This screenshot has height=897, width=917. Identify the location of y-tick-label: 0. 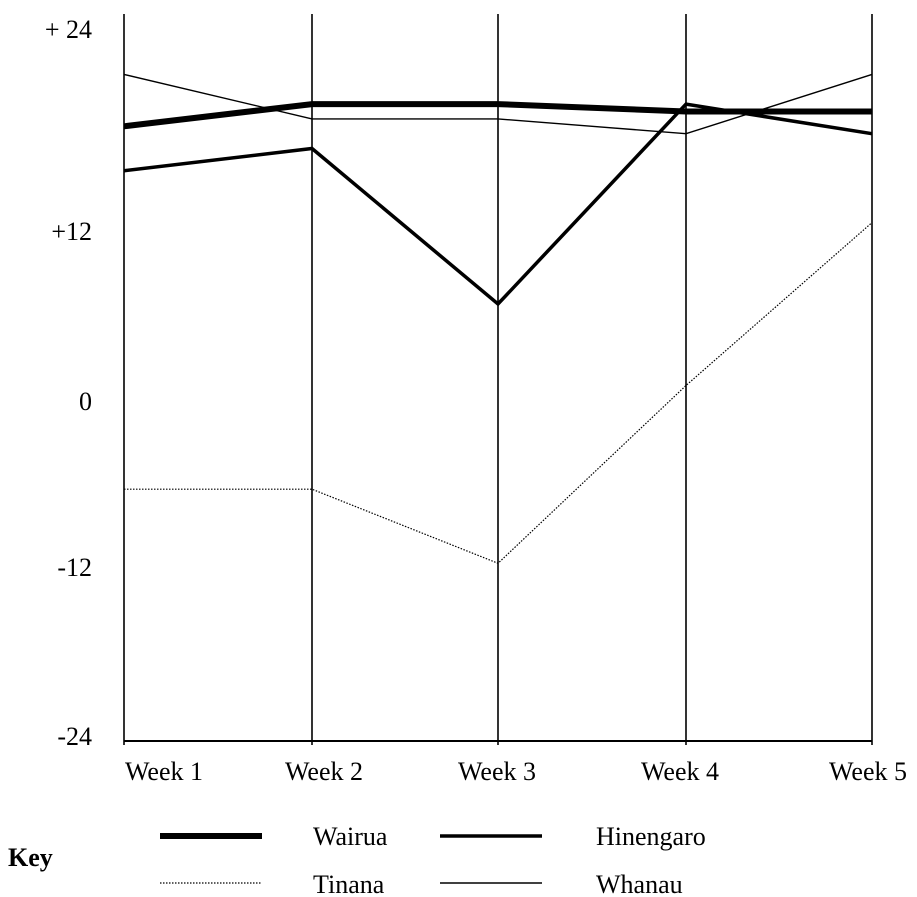
(85, 401).